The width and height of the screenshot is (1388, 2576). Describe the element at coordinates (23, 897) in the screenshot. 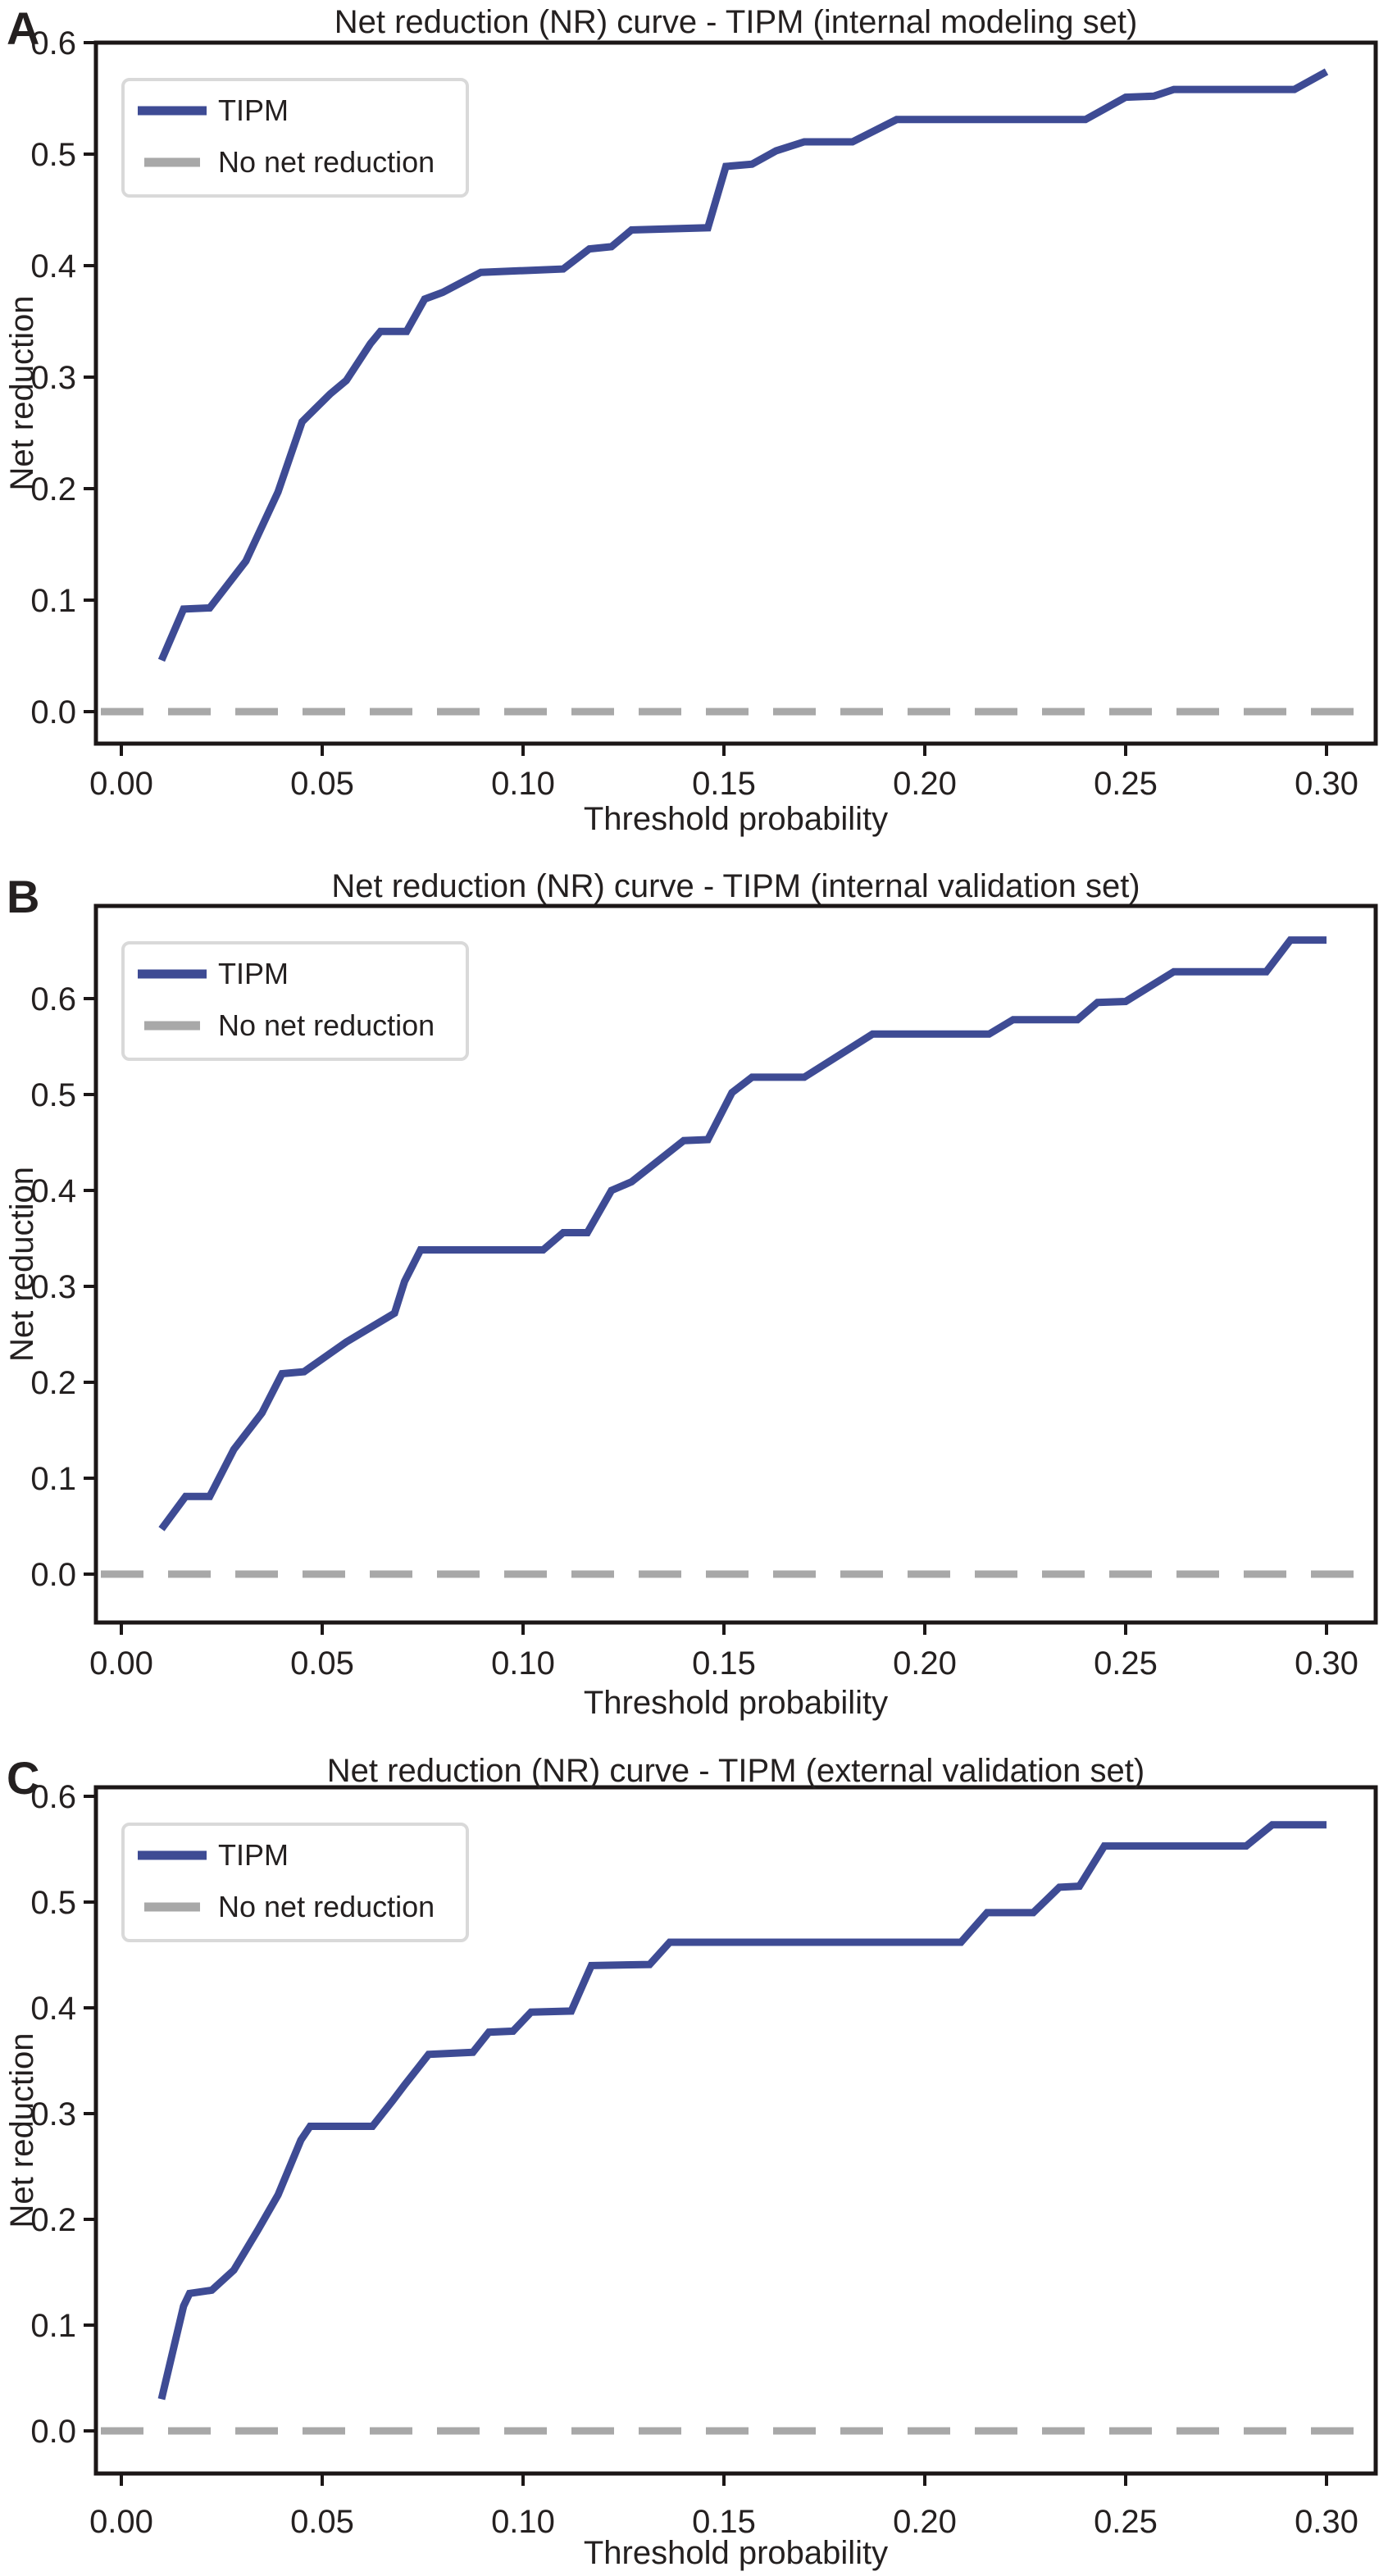

I see `panel-letter: B` at that location.